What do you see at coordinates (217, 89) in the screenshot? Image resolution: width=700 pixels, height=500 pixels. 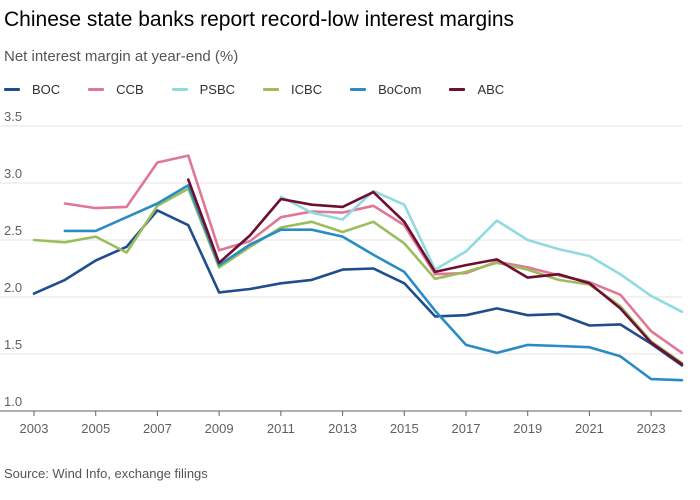 I see `legend-label: PSBC` at bounding box center [217, 89].